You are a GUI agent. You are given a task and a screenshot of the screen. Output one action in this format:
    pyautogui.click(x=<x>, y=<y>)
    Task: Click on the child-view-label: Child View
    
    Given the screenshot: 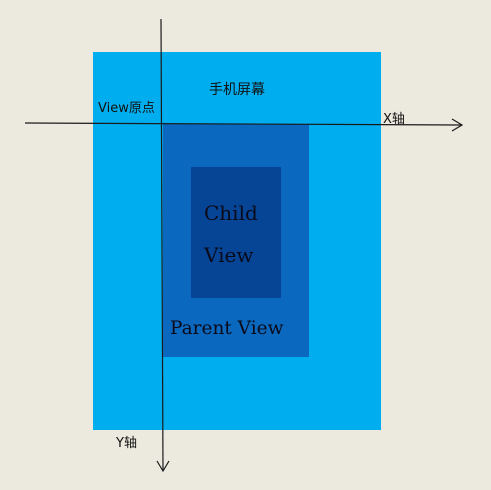 What is the action you would take?
    pyautogui.click(x=240, y=234)
    